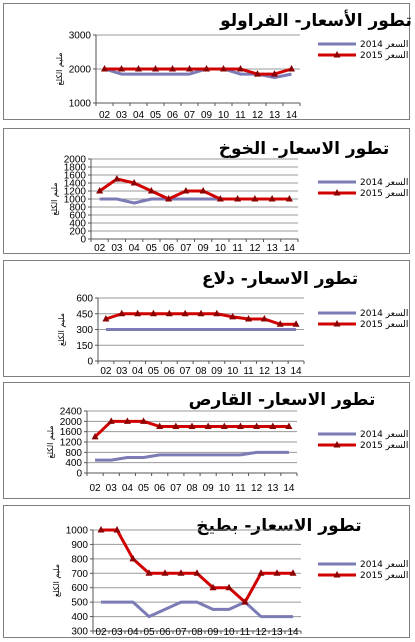 The width and height of the screenshot is (415, 642). What do you see at coordinates (280, 279) in the screenshot?
I see `chart-title: تطور الاسعار- دلاع` at bounding box center [280, 279].